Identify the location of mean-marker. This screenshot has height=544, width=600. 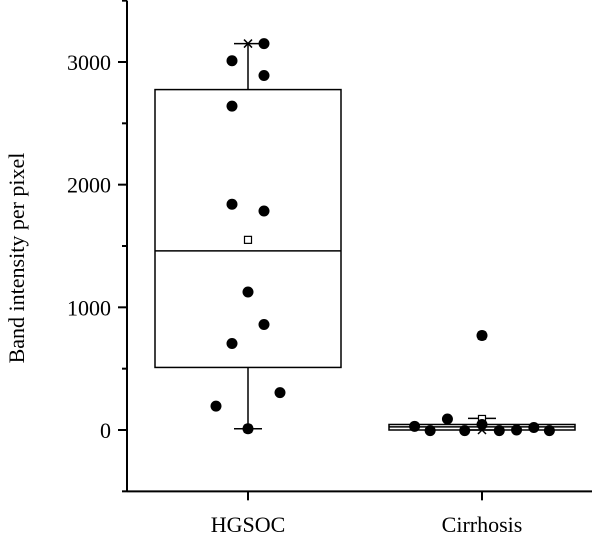
(248, 239).